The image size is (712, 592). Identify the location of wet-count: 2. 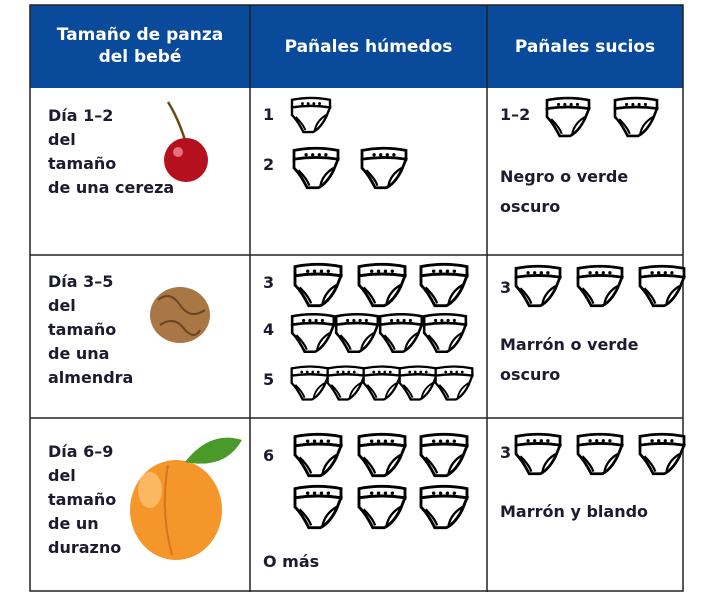
(269, 164).